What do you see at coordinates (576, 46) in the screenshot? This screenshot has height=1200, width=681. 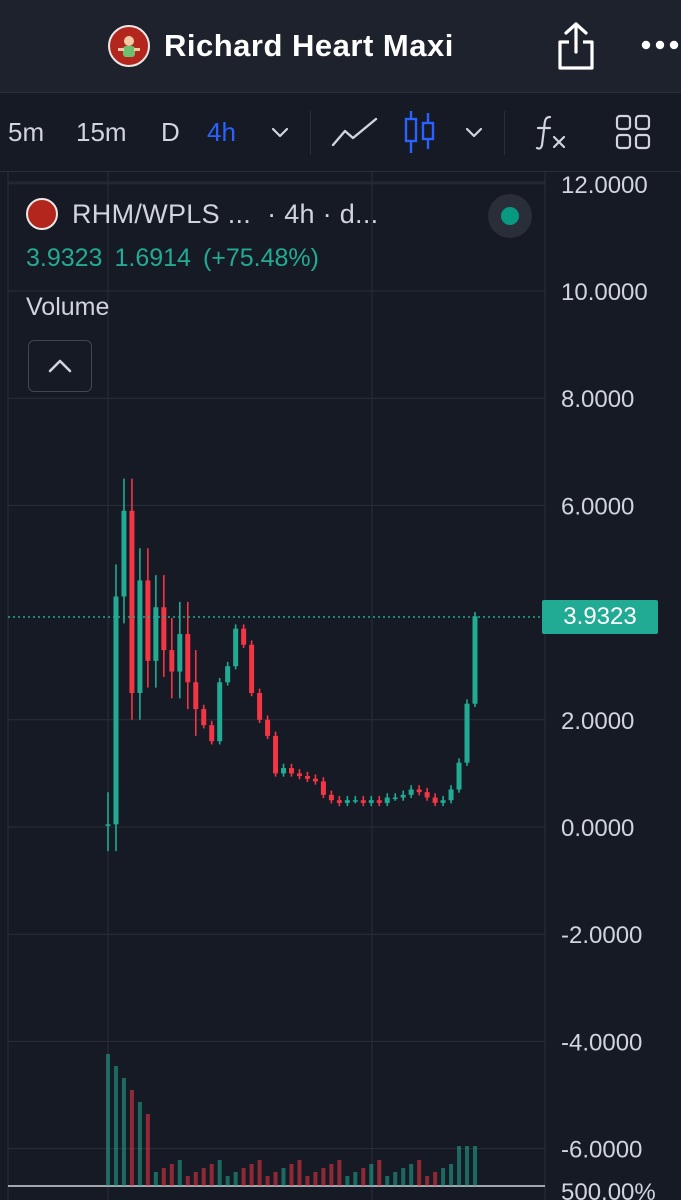 I see `share-button` at bounding box center [576, 46].